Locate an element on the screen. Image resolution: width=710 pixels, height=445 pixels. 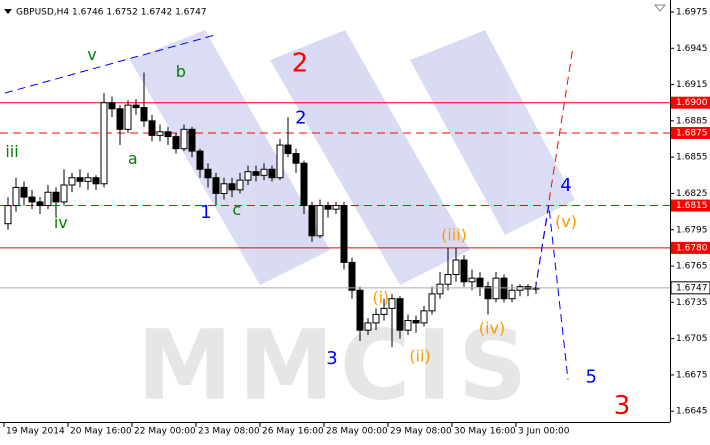
x-tick-label: 22 May 00:00 is located at coordinates (165, 432).